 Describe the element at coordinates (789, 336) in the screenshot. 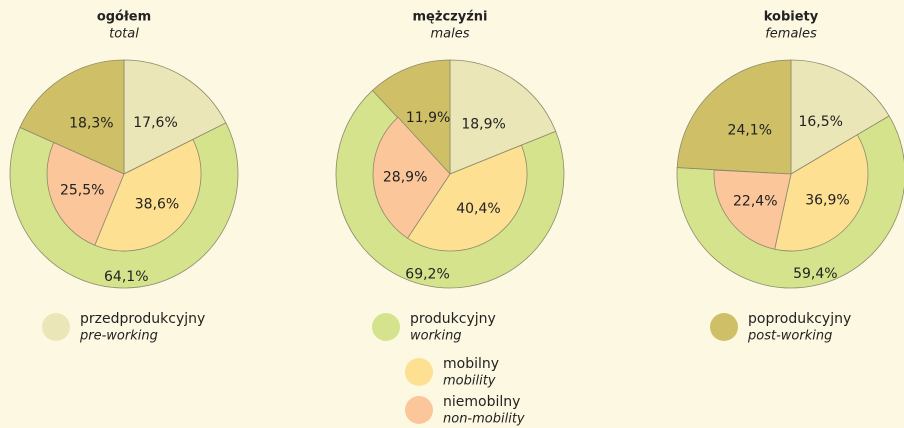

I see `legend-translation: post-working` at that location.